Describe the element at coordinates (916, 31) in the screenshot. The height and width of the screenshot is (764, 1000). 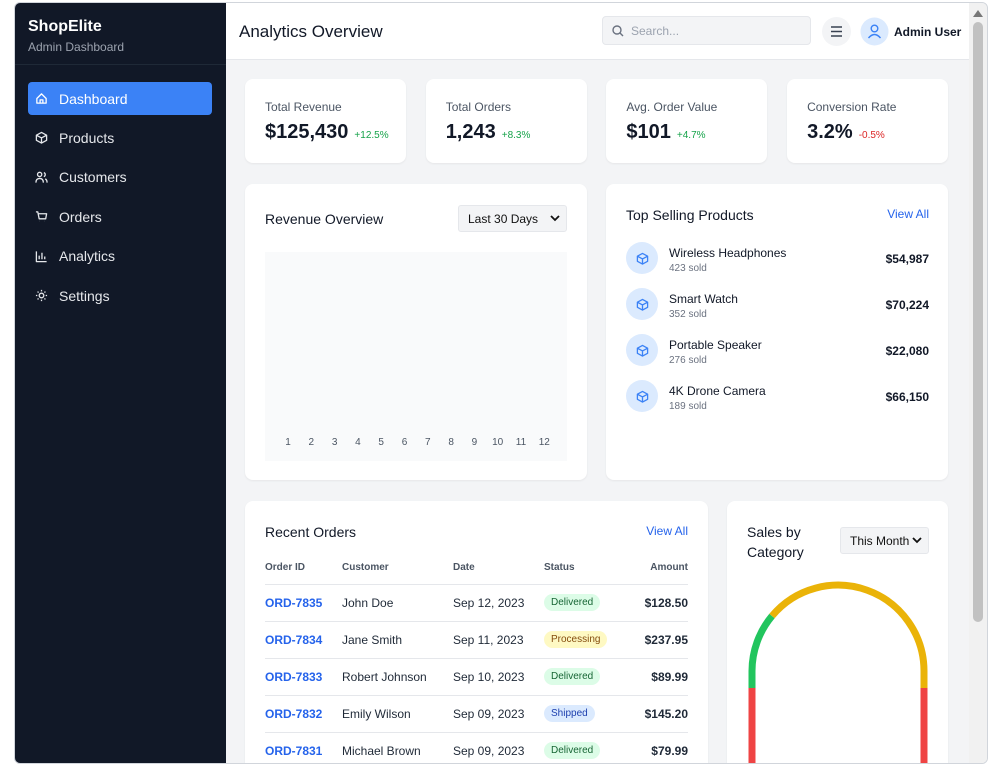
I see `user-menu: Admin User` at that location.